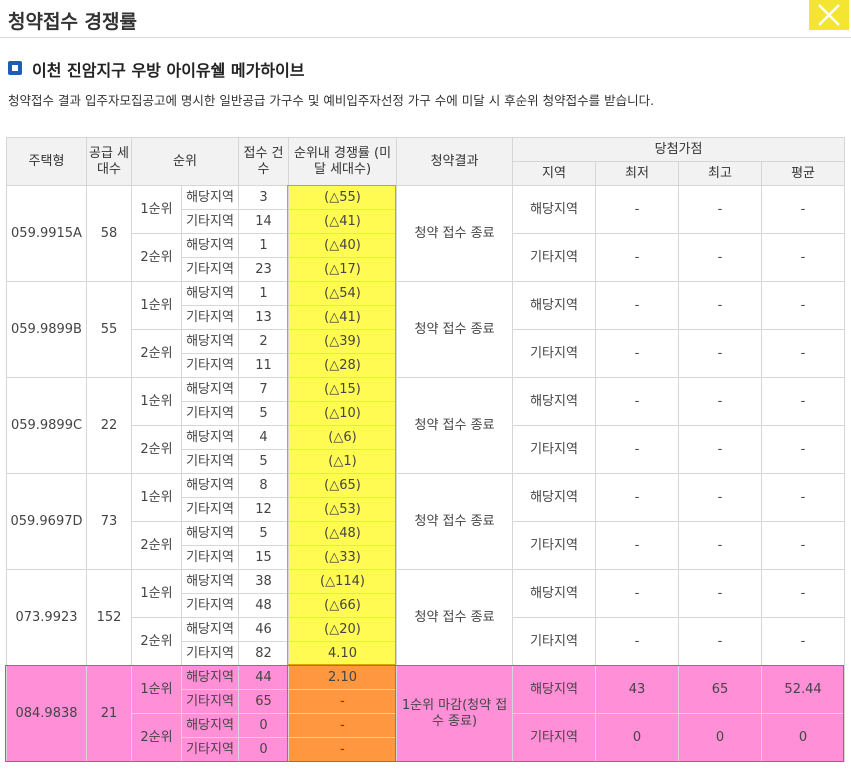  Describe the element at coordinates (15, 68) in the screenshot. I see `square-bullet-icon` at that location.